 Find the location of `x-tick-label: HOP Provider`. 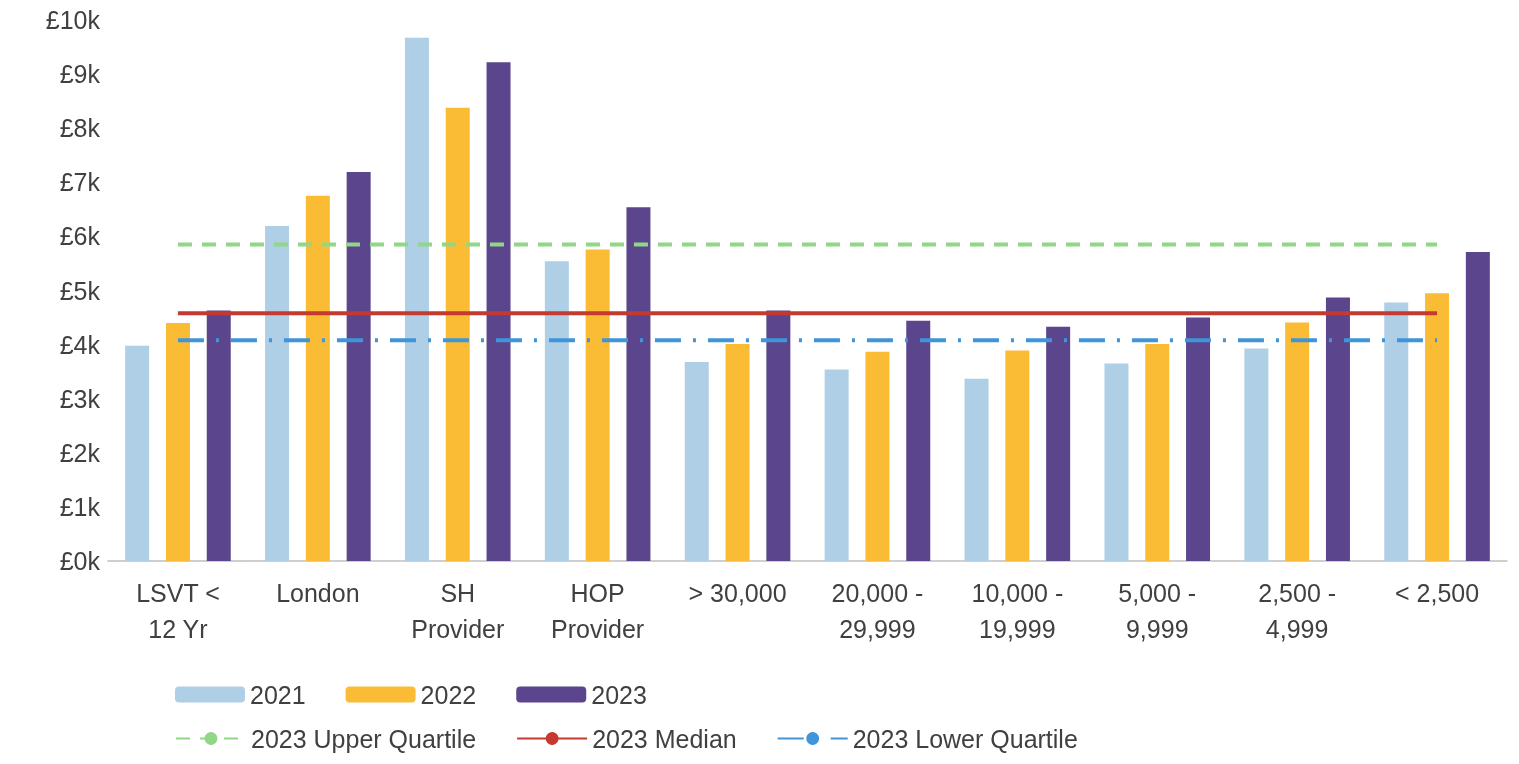

x-tick-label: HOP Provider is located at coordinates (598, 611).